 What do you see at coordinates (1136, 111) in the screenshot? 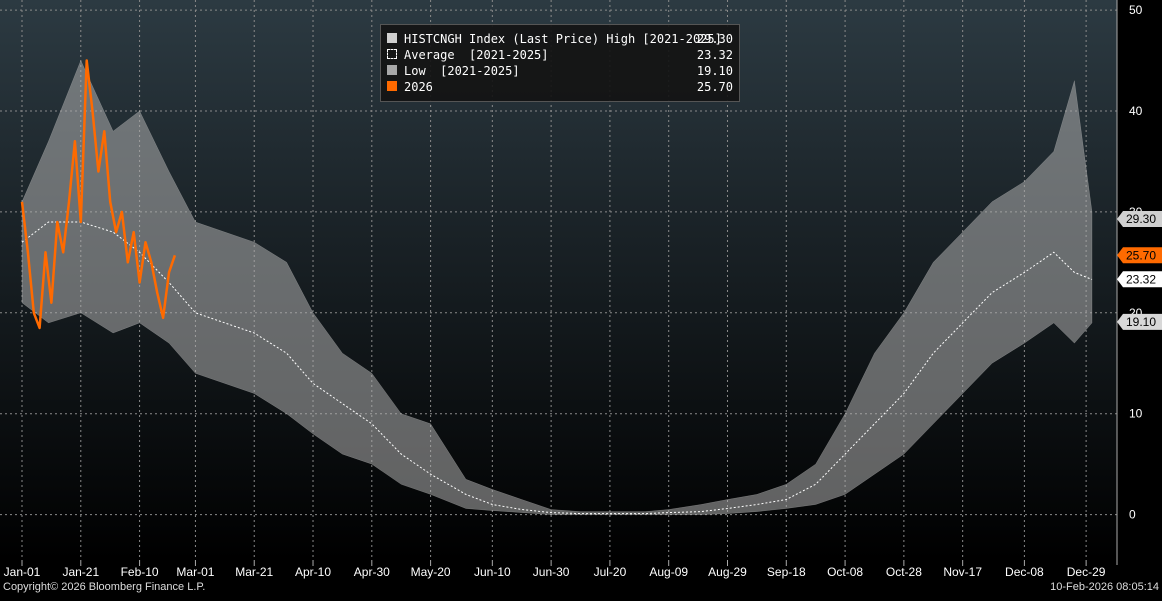
I see `y-tick-label: 40` at bounding box center [1136, 111].